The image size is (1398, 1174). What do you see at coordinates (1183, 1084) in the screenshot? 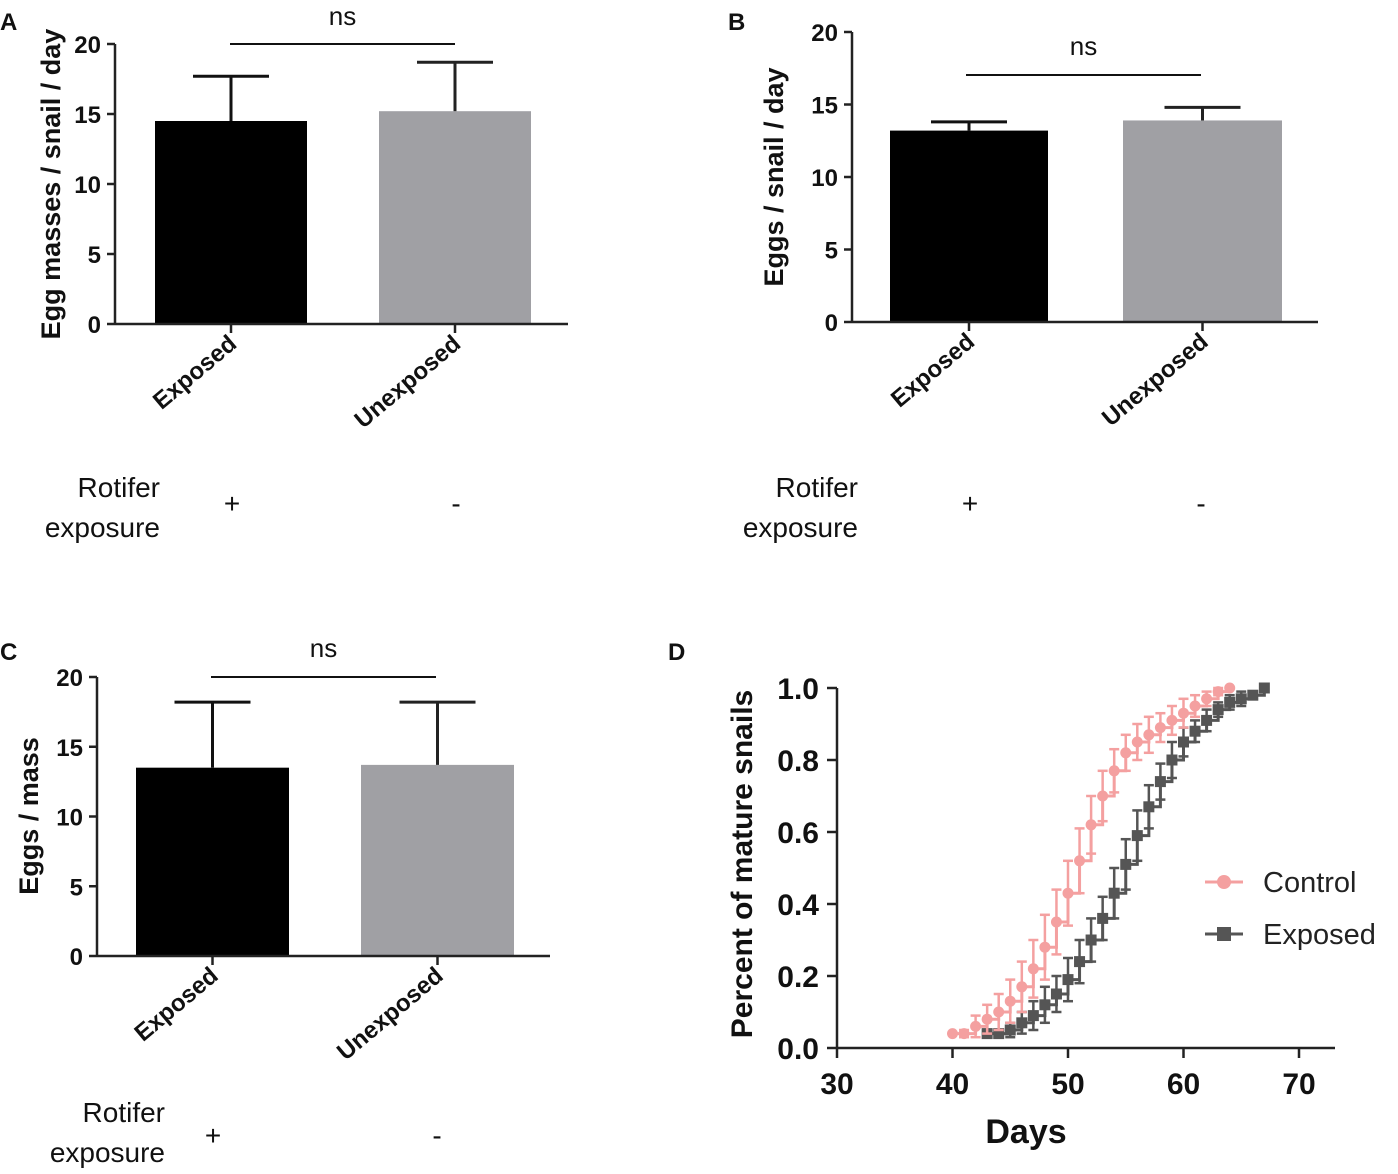
I see `x-tick-label: 60` at bounding box center [1183, 1084].